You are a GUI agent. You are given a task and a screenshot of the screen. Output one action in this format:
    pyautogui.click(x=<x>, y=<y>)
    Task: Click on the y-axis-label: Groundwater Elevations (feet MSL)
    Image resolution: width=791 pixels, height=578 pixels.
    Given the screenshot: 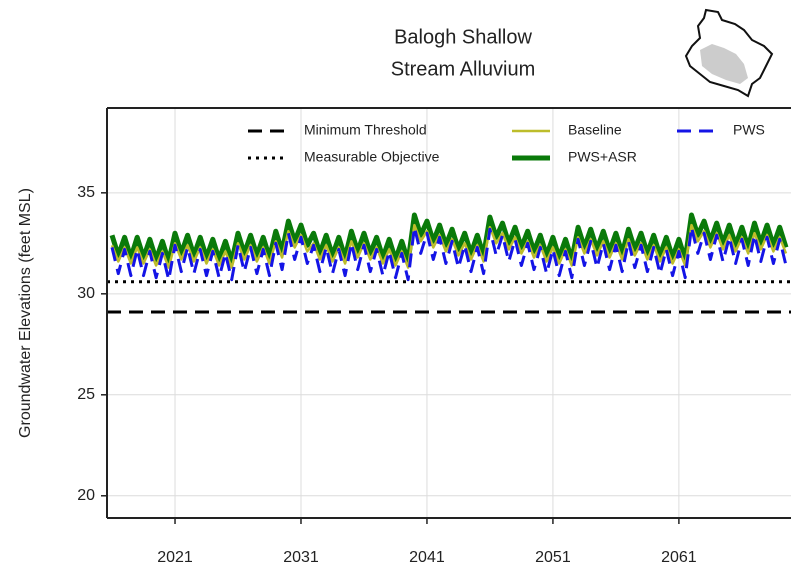 What is the action you would take?
    pyautogui.click(x=25, y=313)
    